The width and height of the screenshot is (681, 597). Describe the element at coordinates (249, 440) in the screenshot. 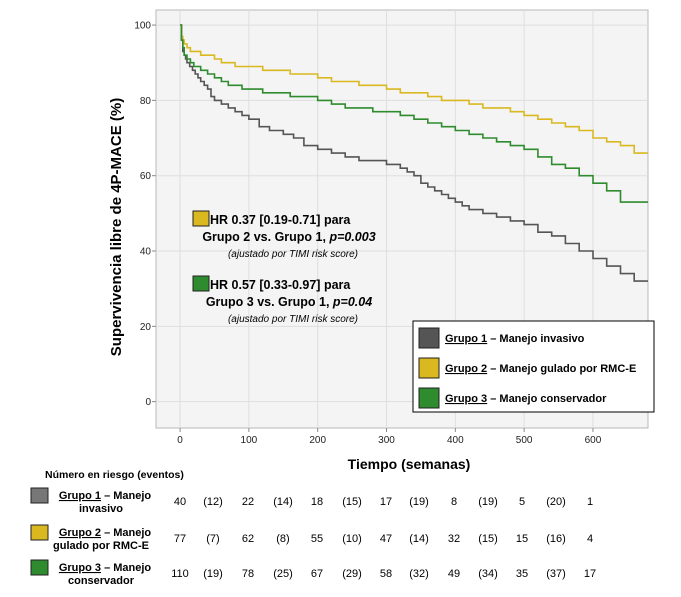

I see `x-tick-label: 100` at that location.